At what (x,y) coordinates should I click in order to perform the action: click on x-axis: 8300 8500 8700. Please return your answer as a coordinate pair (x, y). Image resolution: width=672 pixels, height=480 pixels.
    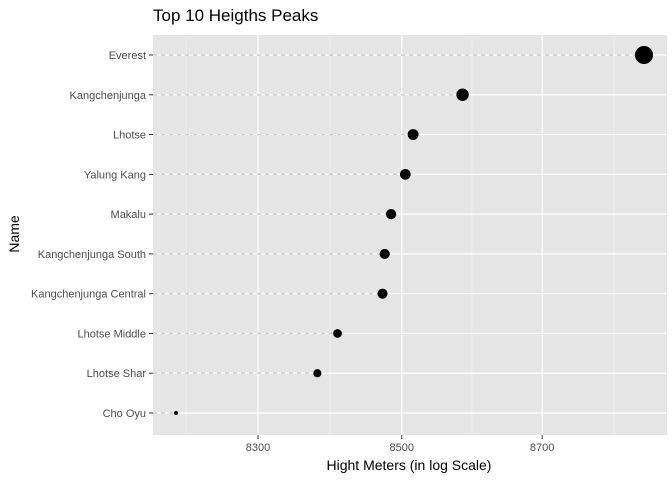
    Looking at the image, I should click on (400, 444).